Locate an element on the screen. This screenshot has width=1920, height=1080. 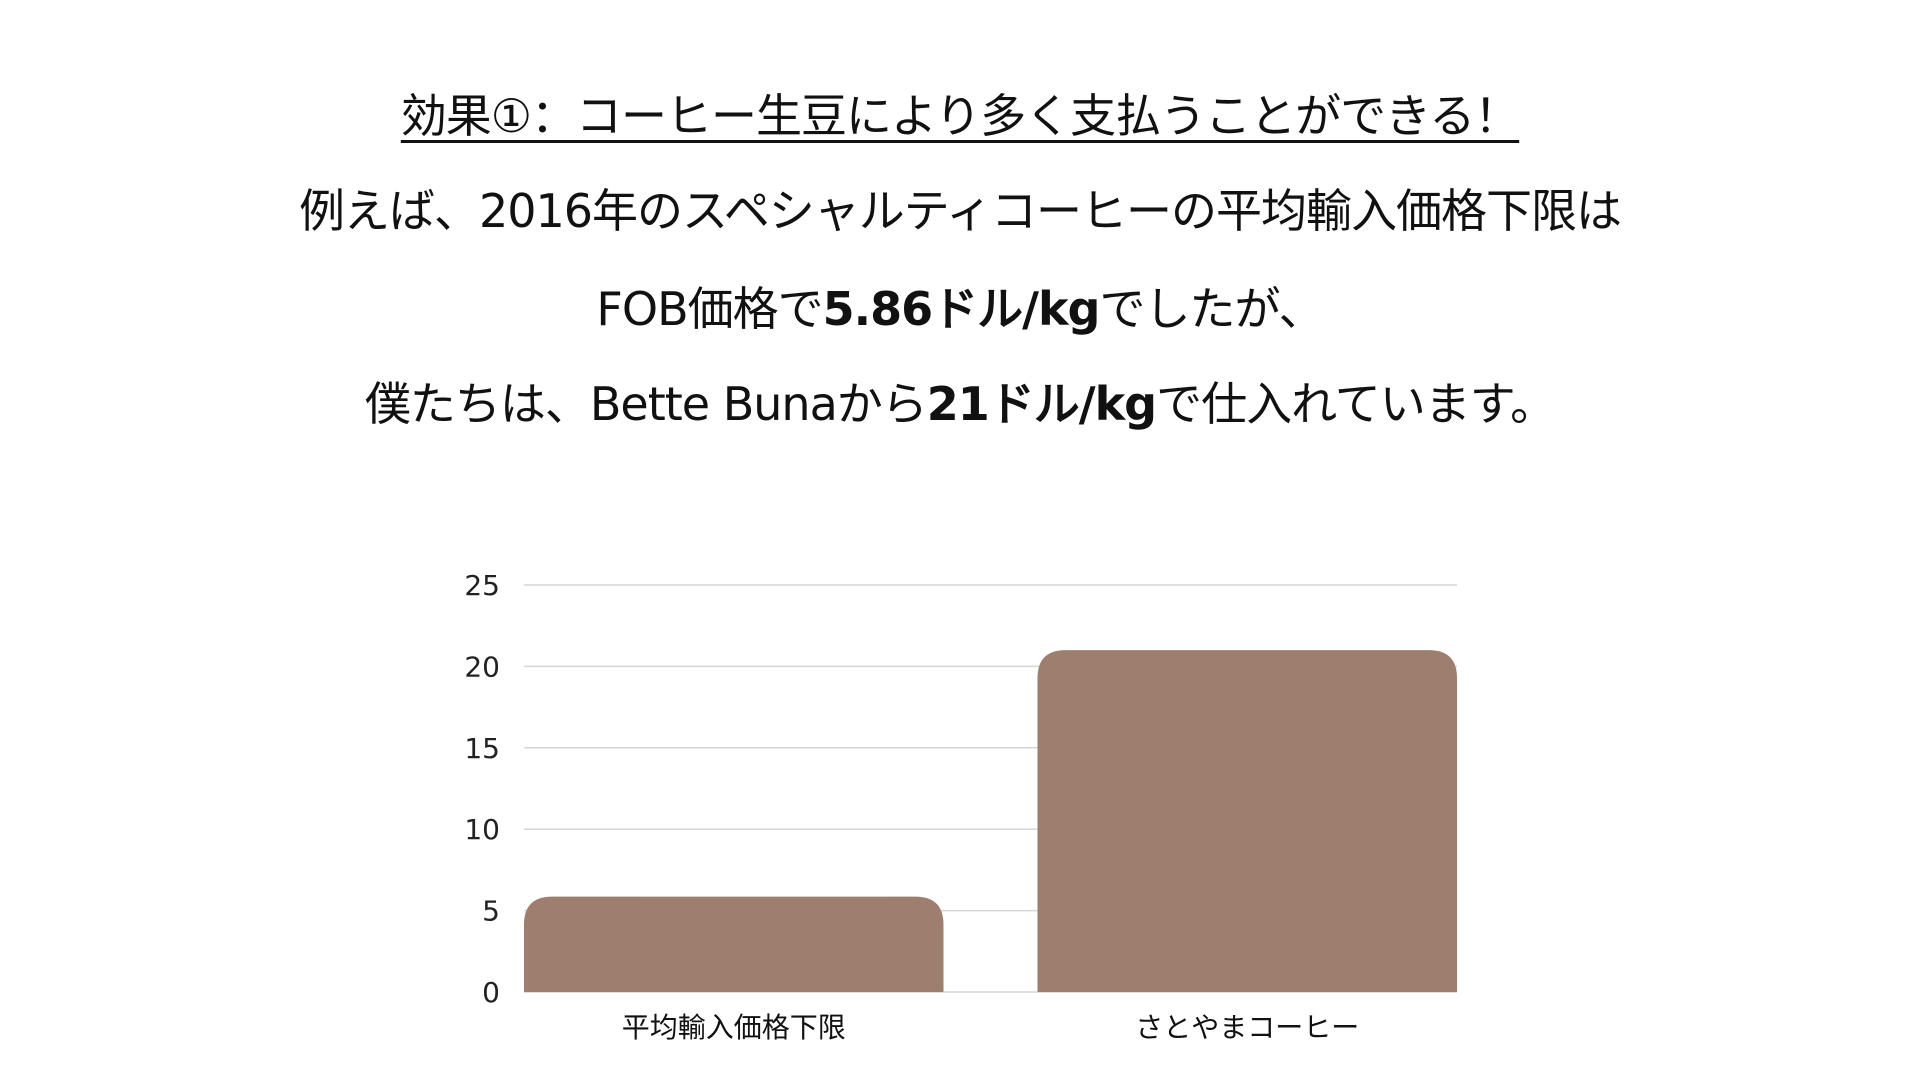
text-line-2: 例えば、2016年のスペシャルティコーヒーの平均輸入価格下限は is located at coordinates (960, 211).